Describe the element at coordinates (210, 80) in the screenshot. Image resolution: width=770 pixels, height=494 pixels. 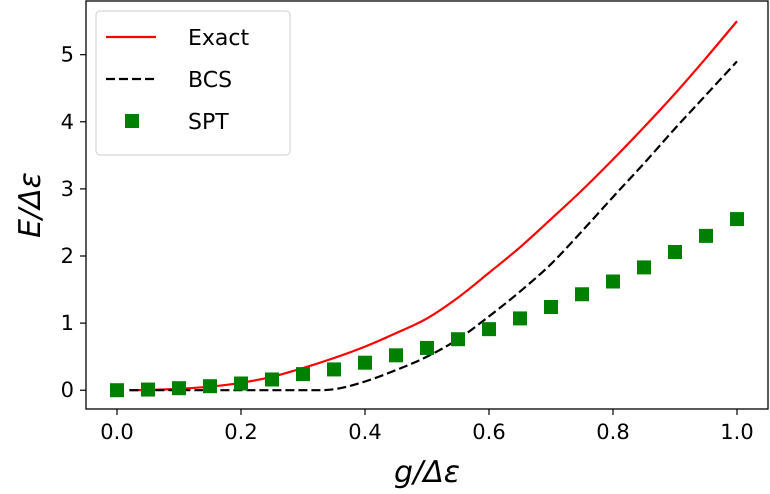
I see `legend-label: BCS` at that location.